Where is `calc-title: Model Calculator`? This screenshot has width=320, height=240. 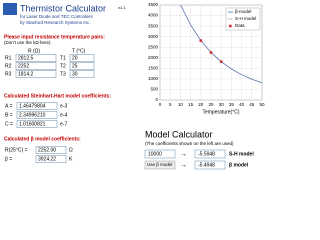
calc-title: Model Calculator is located at coordinates (179, 134).